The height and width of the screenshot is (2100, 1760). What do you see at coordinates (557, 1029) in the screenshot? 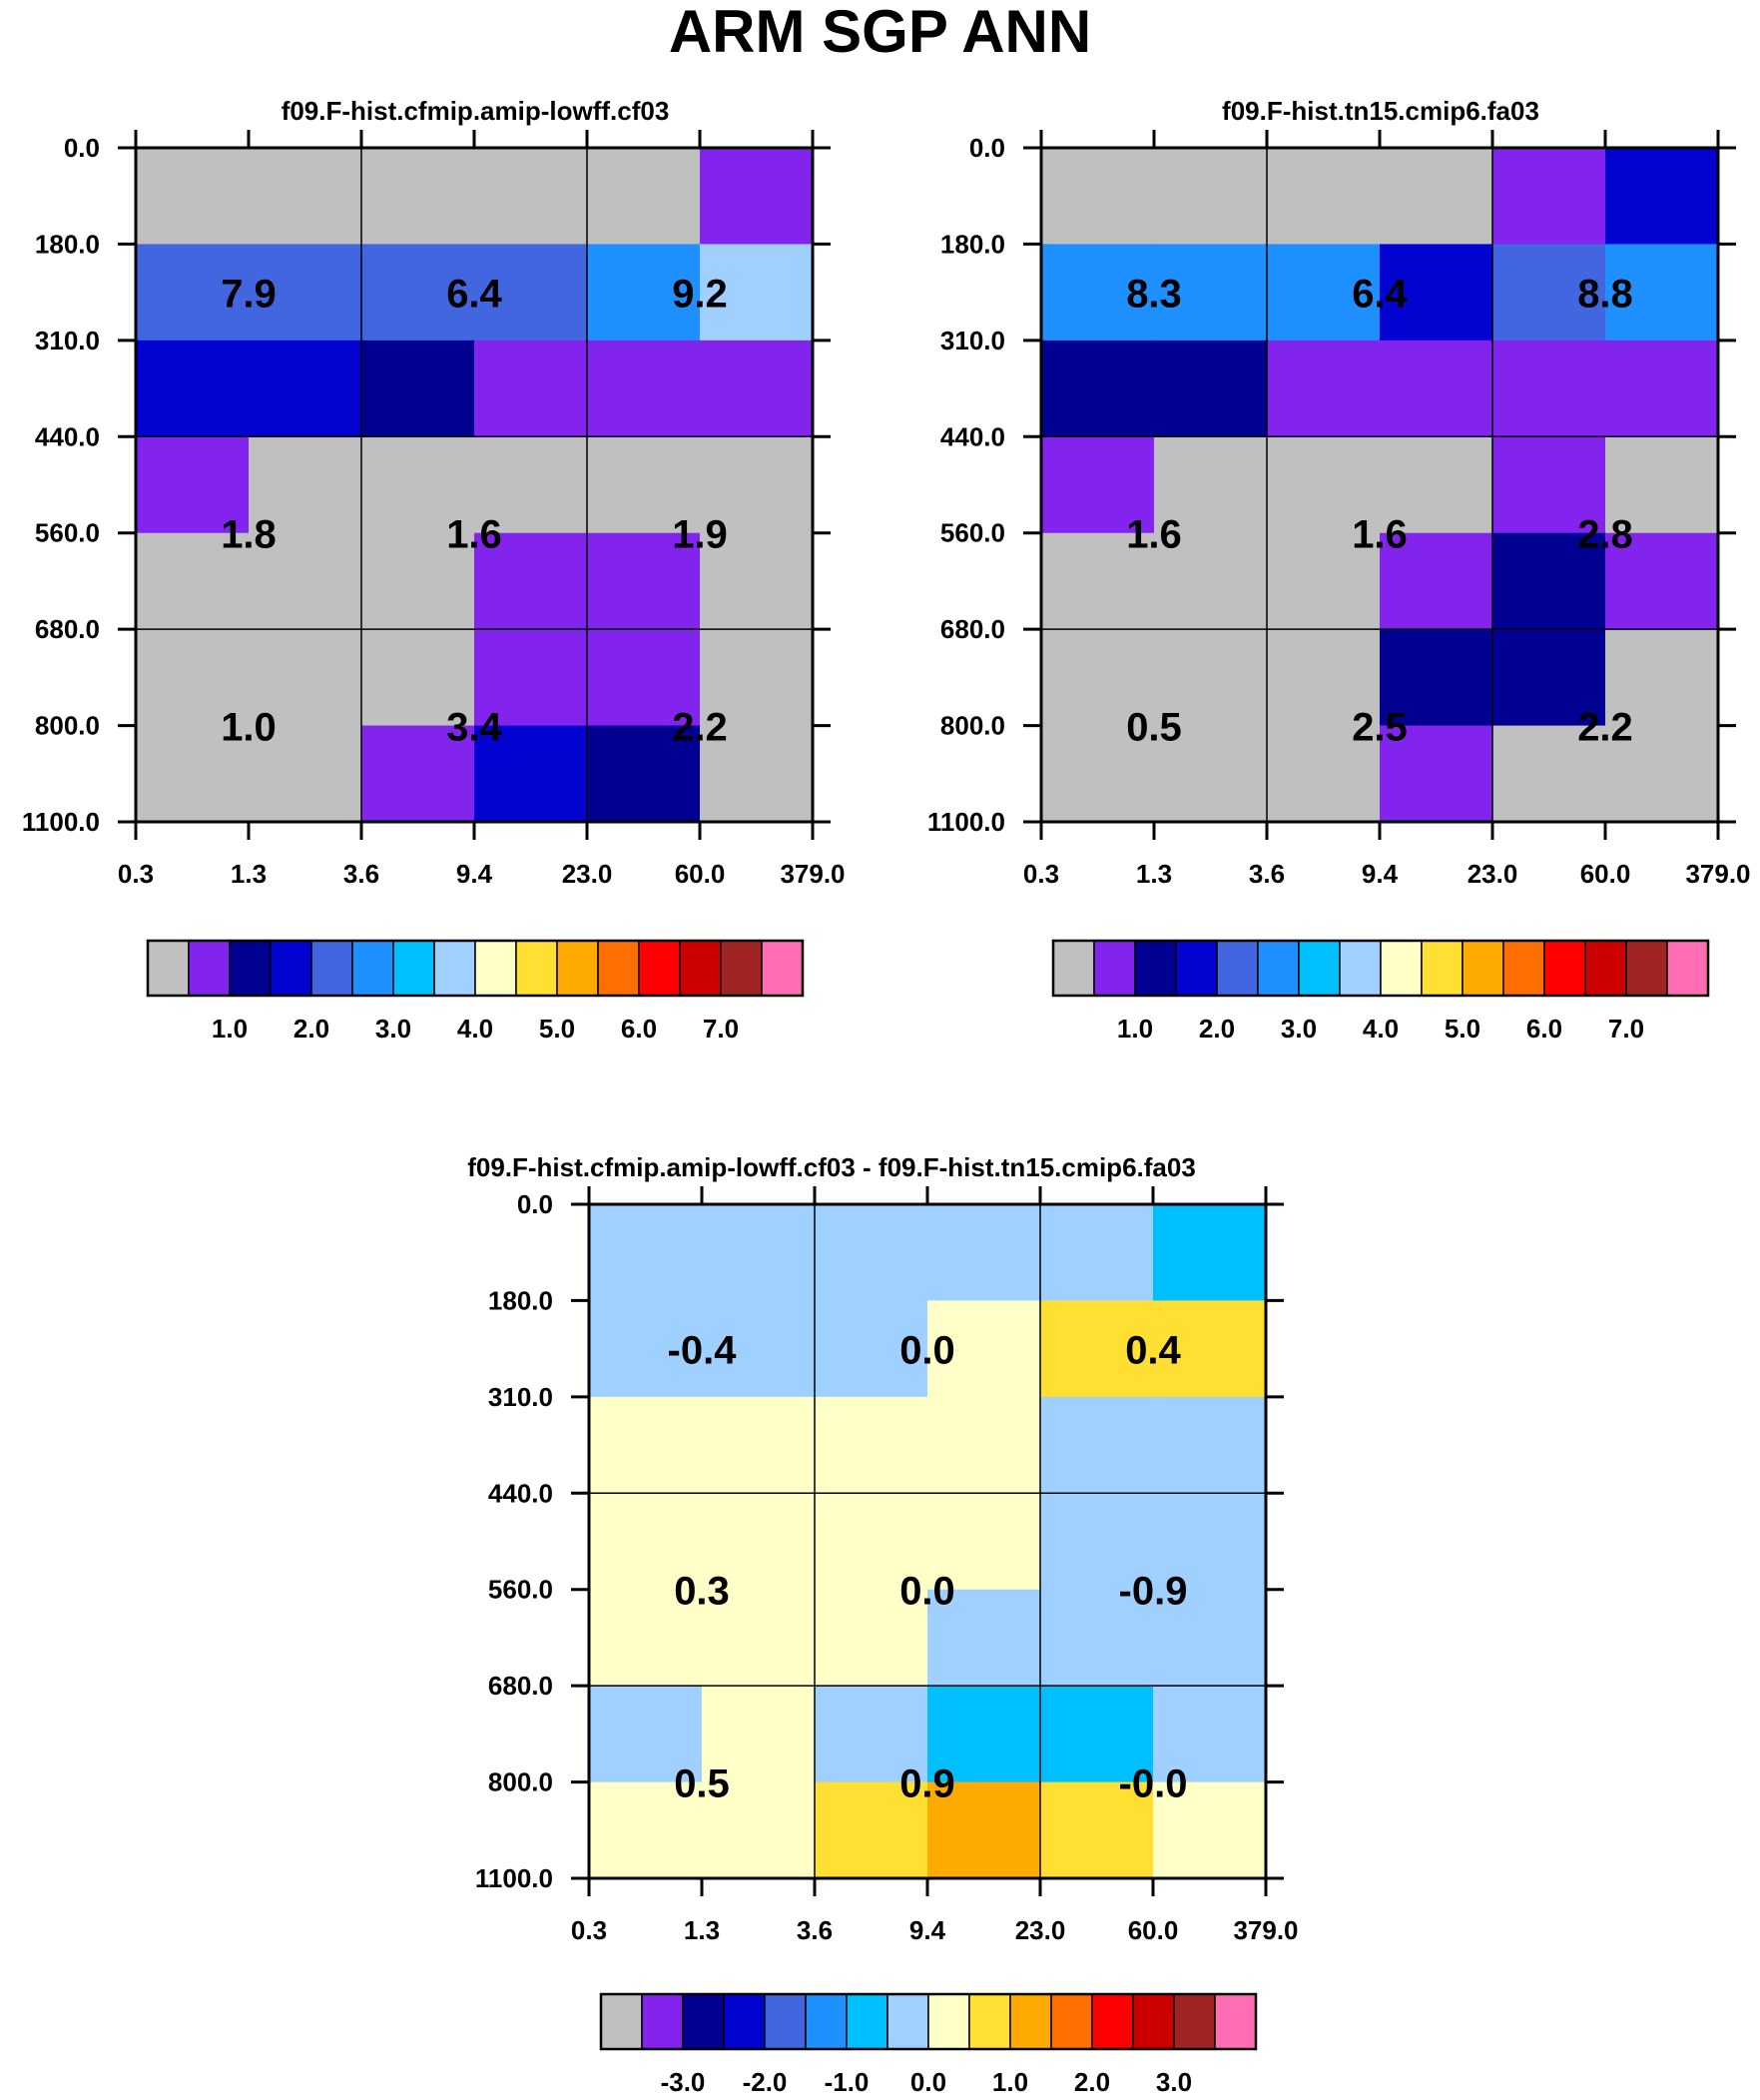
I see `panel-1-colorbar-label: 5.0` at bounding box center [557, 1029].